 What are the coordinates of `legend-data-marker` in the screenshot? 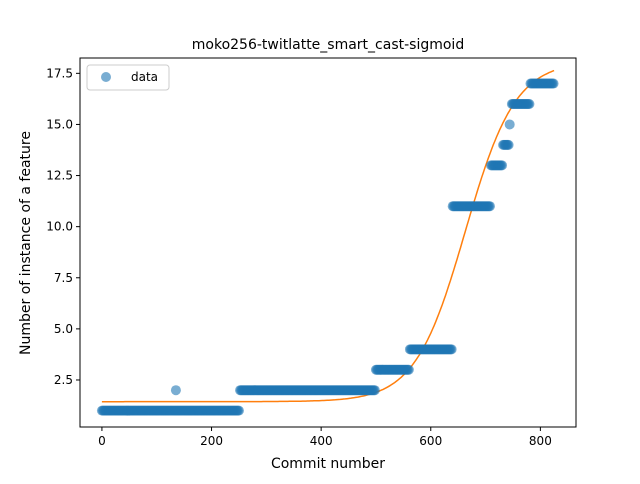 It's located at (106, 77).